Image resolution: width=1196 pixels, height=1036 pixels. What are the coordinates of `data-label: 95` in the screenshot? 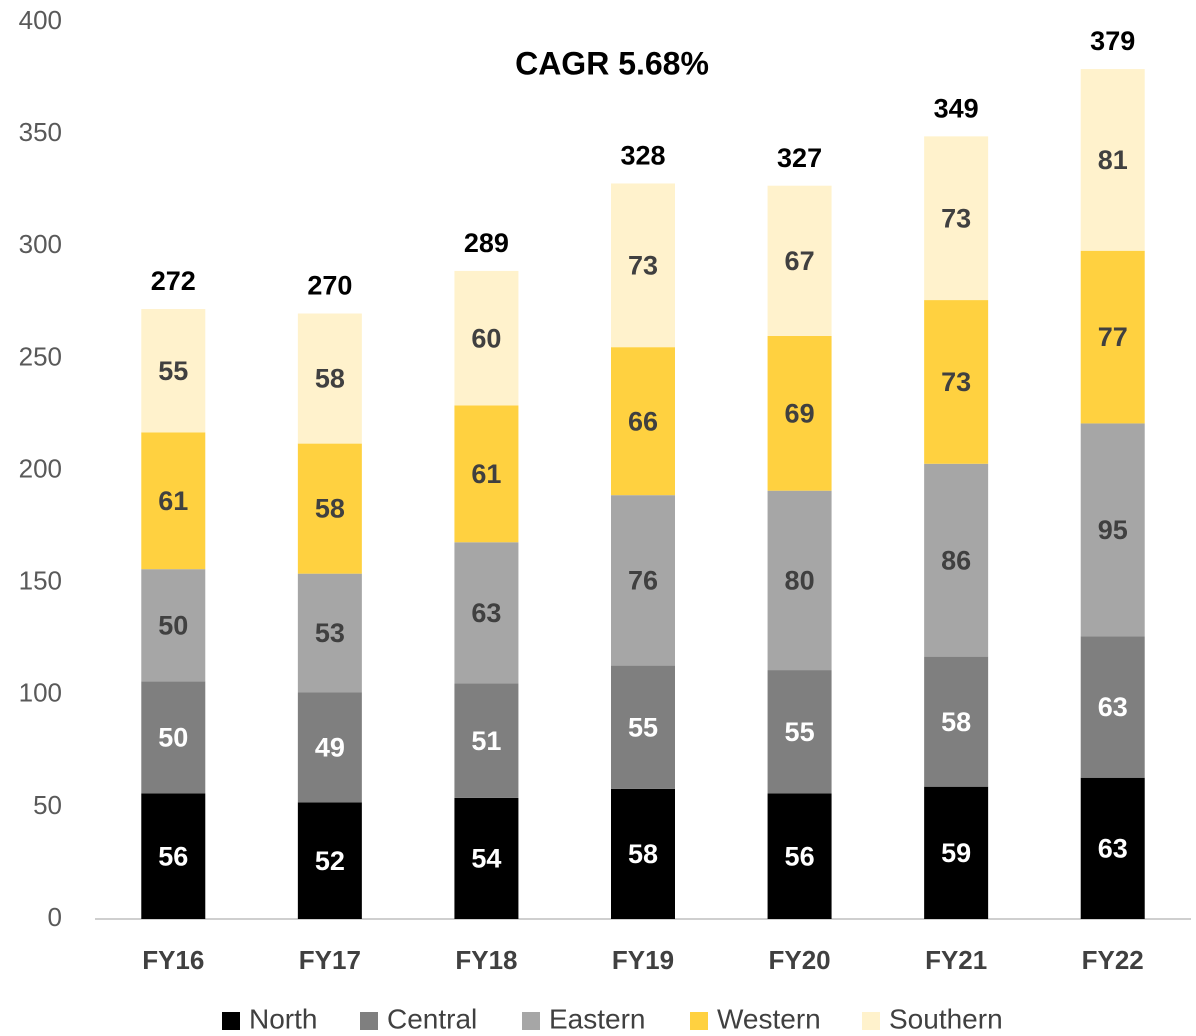 It's located at (1113, 530).